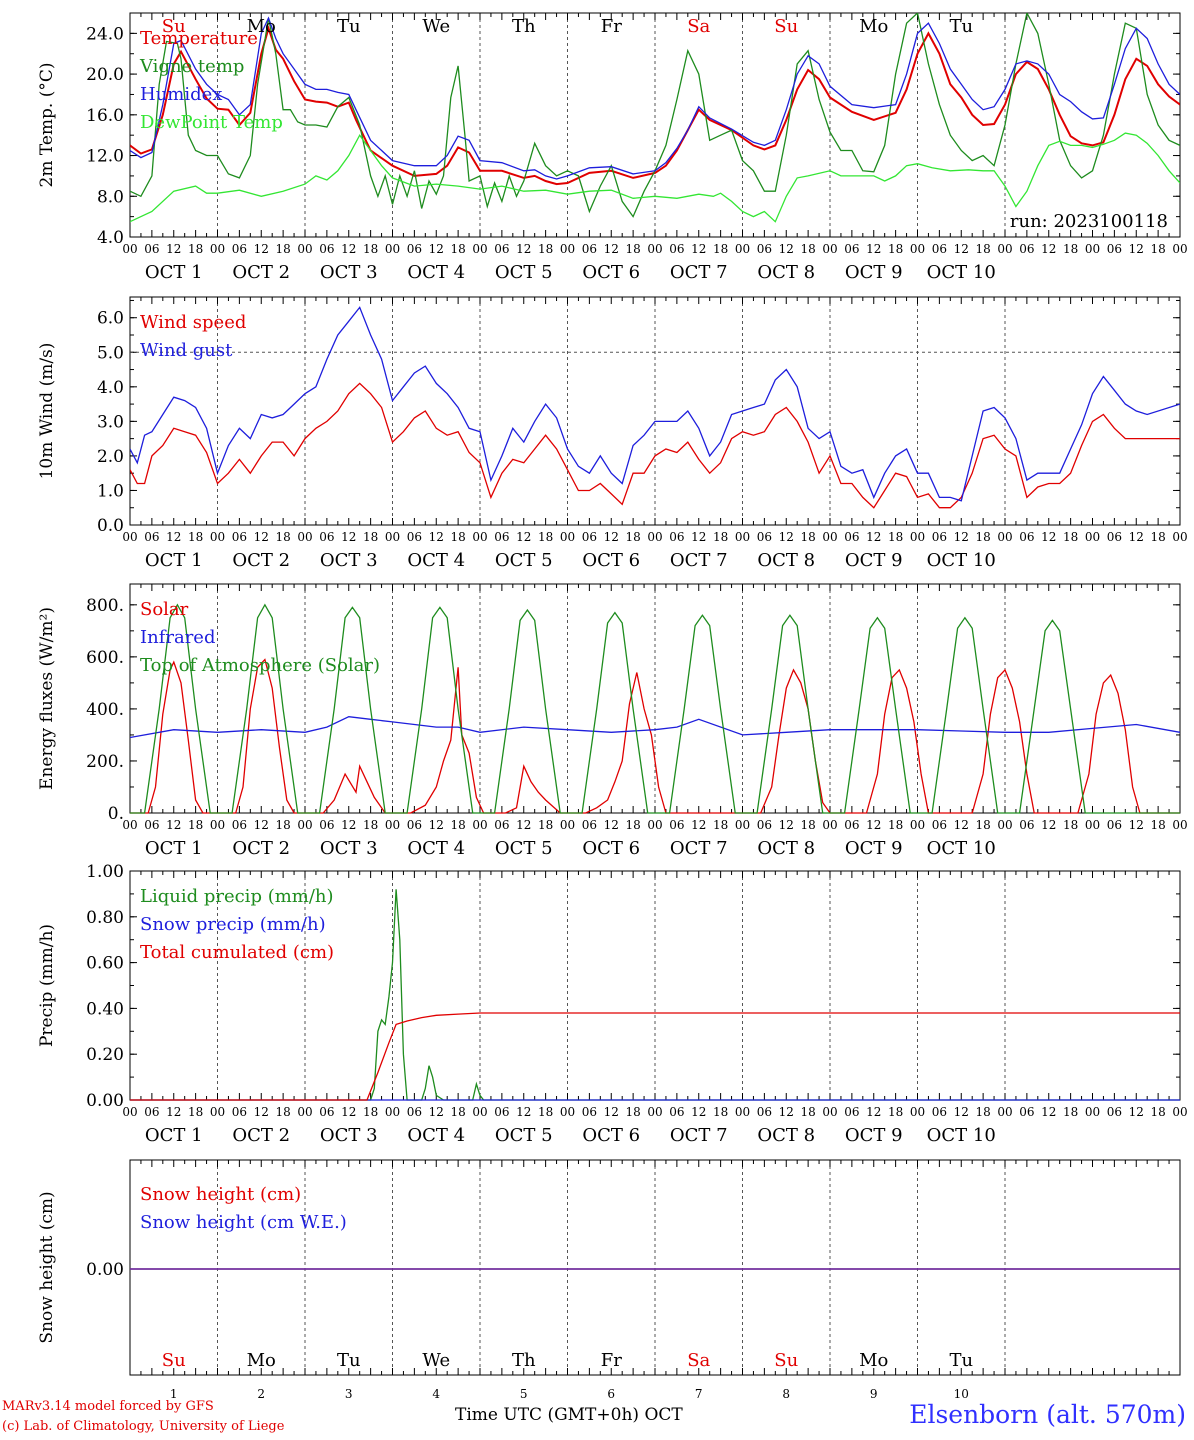 The width and height of the screenshot is (1194, 1440). What do you see at coordinates (174, 560) in the screenshot?
I see `date-label: OCT 1` at bounding box center [174, 560].